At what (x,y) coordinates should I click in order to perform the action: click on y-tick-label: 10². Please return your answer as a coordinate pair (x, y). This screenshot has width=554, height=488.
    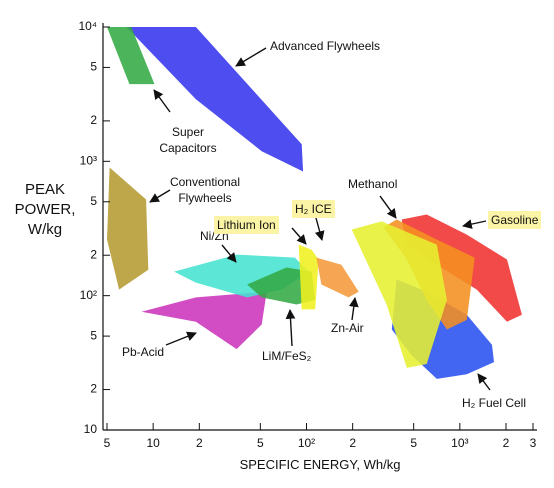
    Looking at the image, I should click on (88, 295).